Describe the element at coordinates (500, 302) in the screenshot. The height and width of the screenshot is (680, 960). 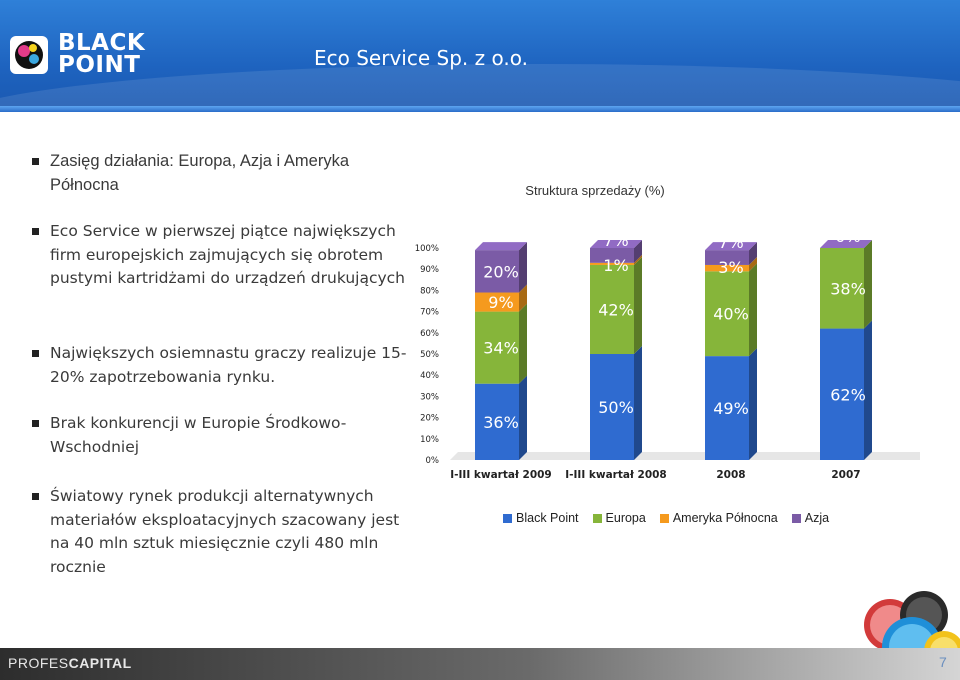
I see `data-label: 9%` at that location.